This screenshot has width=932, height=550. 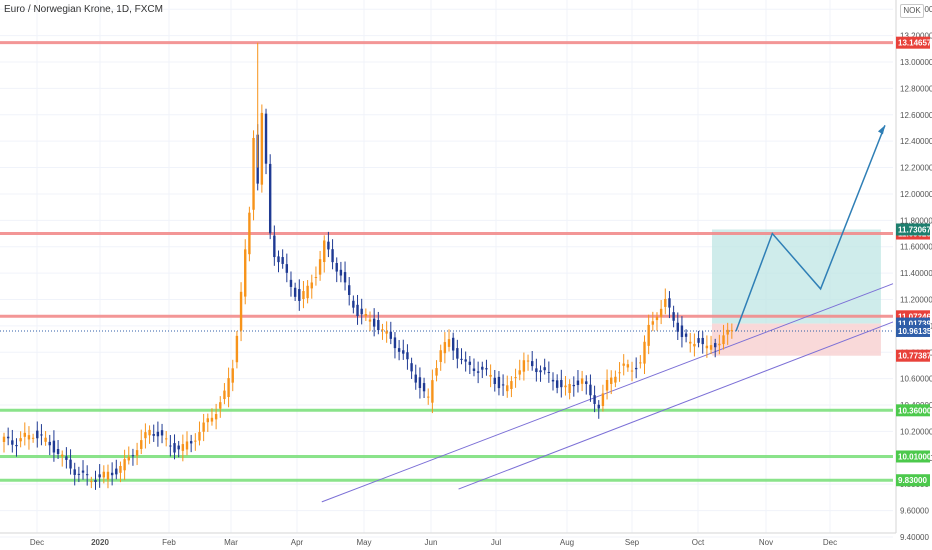 What do you see at coordinates (363, 542) in the screenshot?
I see `x-tick-label: May` at bounding box center [363, 542].